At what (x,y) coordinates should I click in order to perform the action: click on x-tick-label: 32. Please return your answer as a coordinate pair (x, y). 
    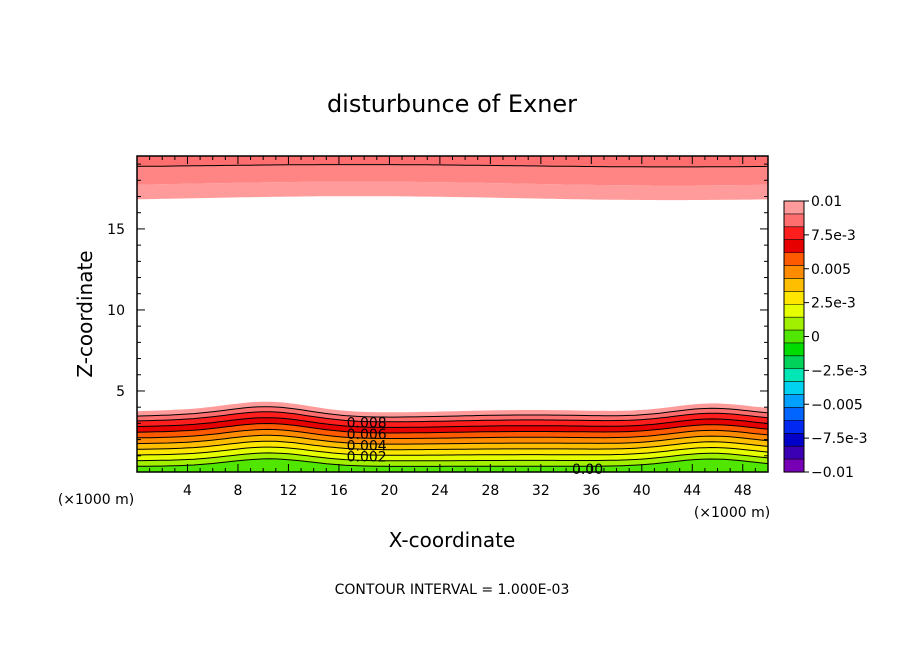
    Looking at the image, I should click on (541, 491).